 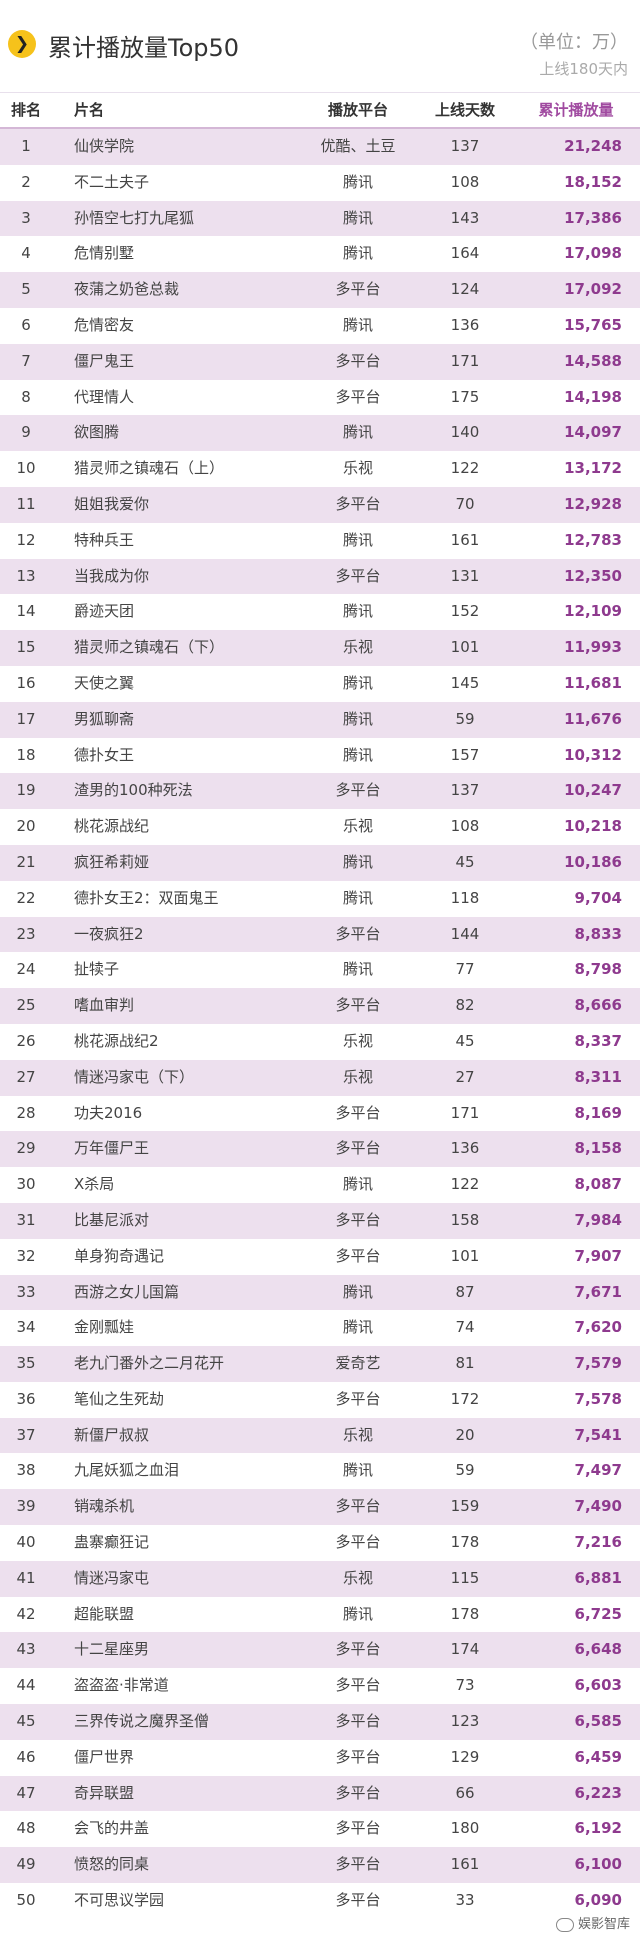 I want to click on table-row: 33 西游之女儿国篇 腾讯 87 7,671, so click(x=320, y=1292).